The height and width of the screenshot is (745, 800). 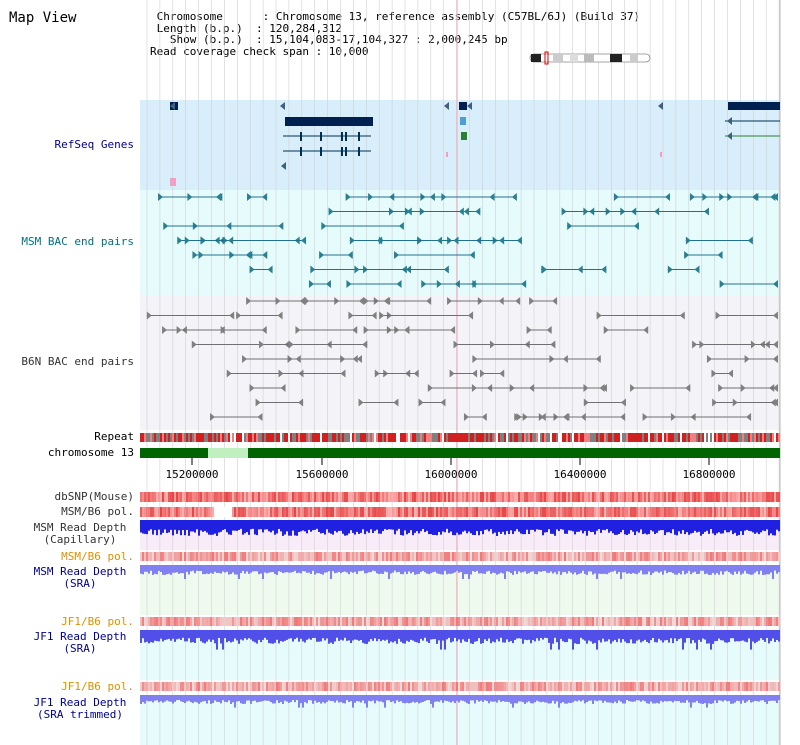 I want to click on msm-bac-track-label: MSM BAC end pairs, so click(x=77, y=241).